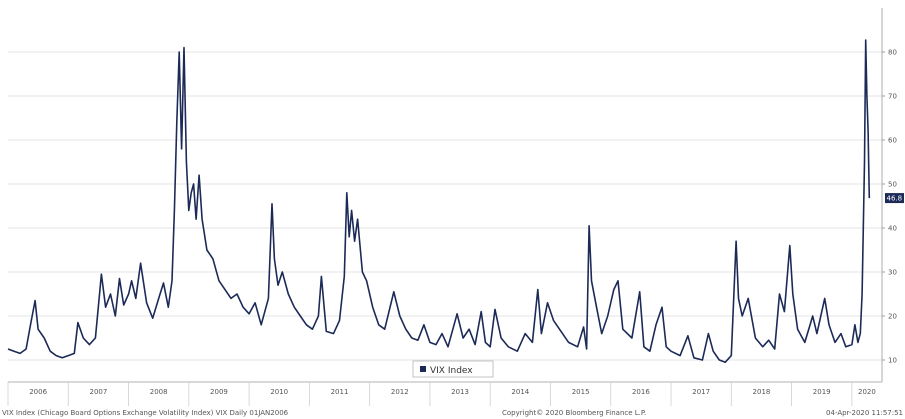 This screenshot has height=419, width=905. What do you see at coordinates (892, 273) in the screenshot?
I see `y-tick-label: 30` at bounding box center [892, 273].